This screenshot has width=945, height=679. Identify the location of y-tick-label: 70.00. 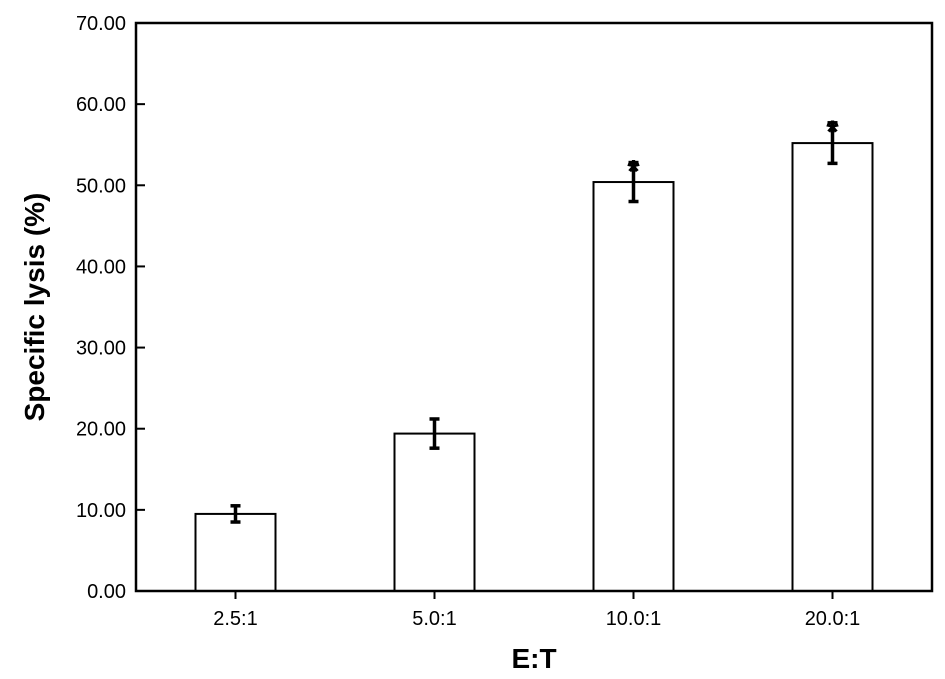
(101, 24).